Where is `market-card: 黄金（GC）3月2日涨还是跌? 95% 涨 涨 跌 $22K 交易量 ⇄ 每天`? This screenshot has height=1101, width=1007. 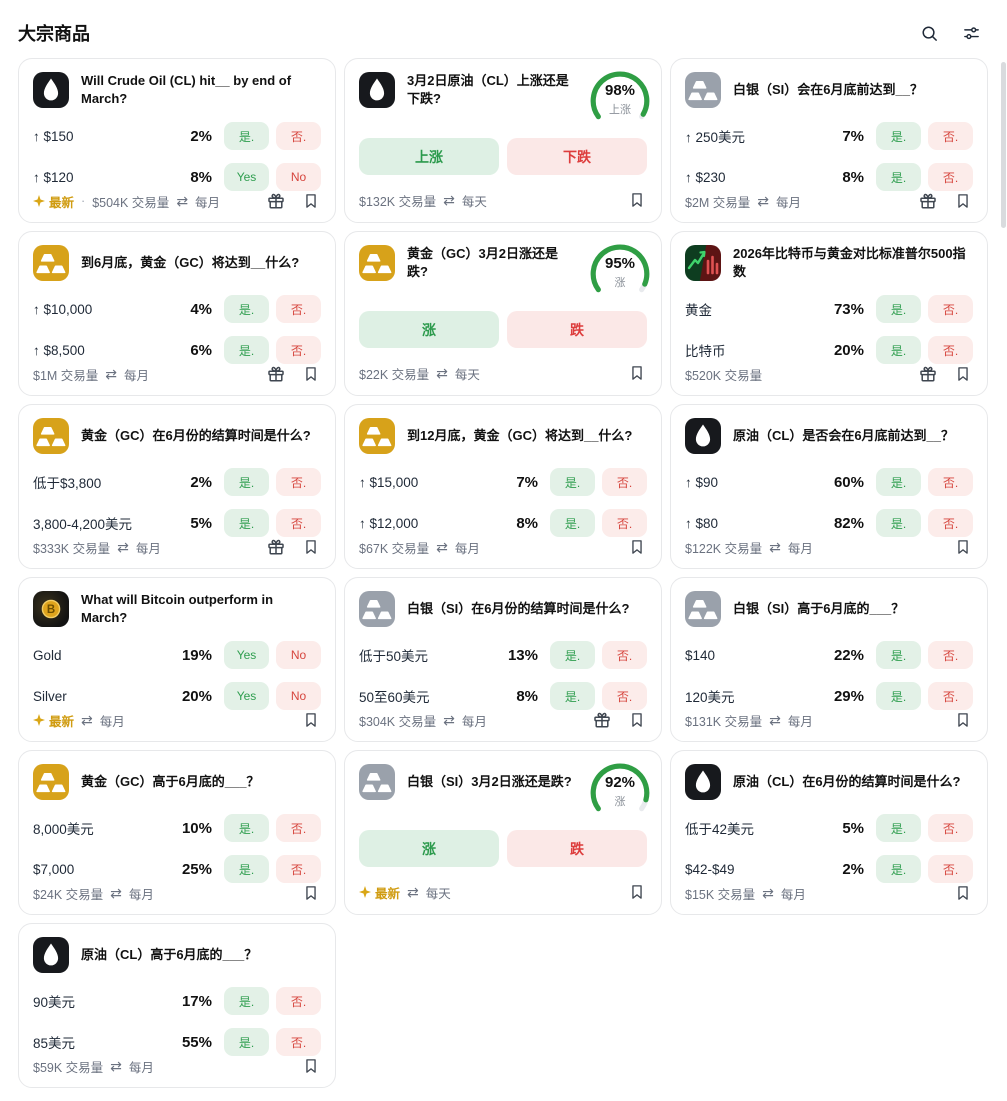 market-card: 黄金（GC）3月2日涨还是跌? 95% 涨 涨 跌 $22K 交易量 ⇄ 每天 is located at coordinates (503, 313).